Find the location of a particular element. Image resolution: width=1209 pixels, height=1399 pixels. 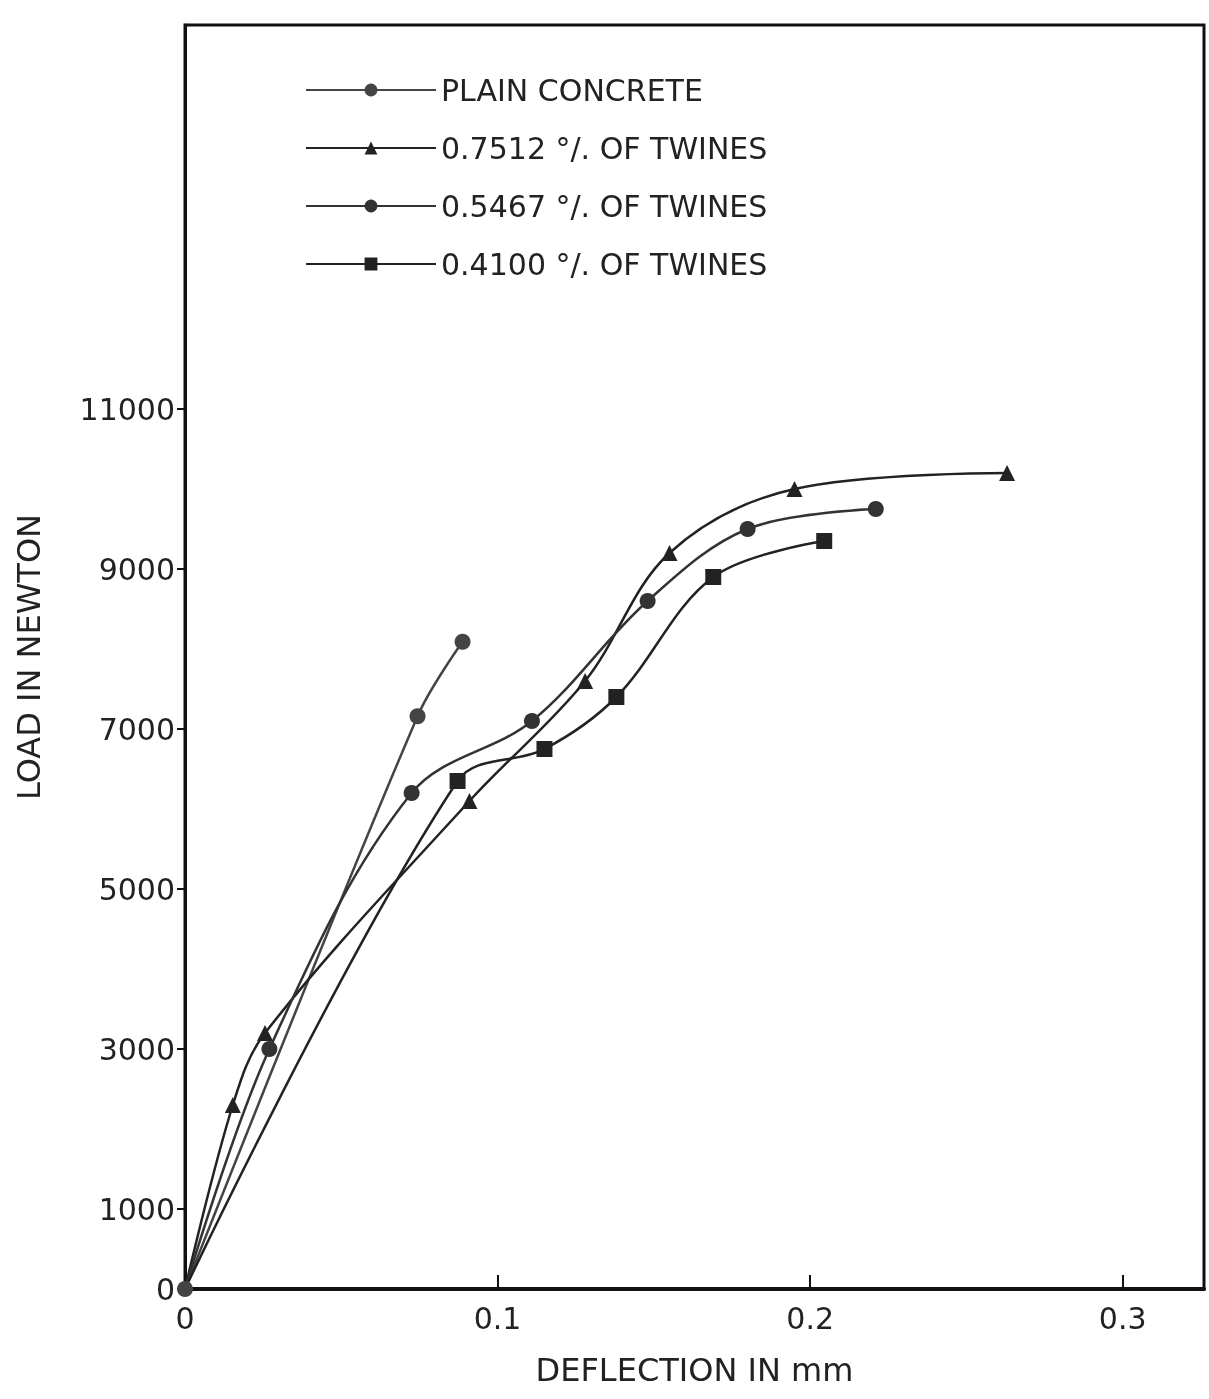

y-axis-title: LOAD IN NEWTON is located at coordinates (29, 657).